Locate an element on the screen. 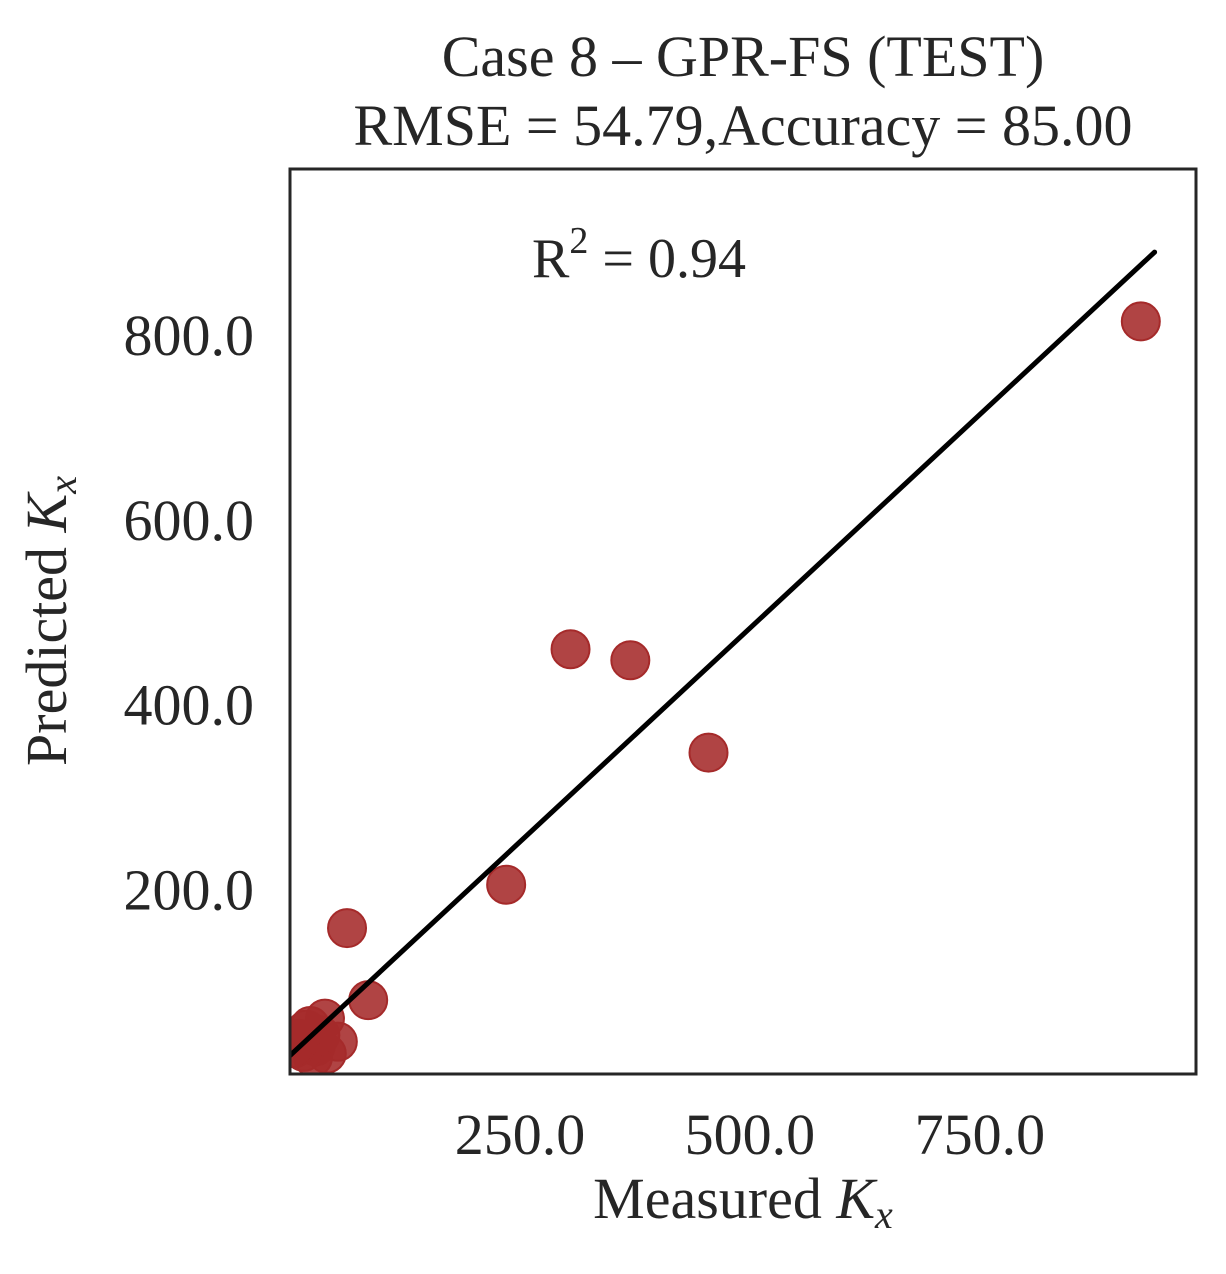 This screenshot has width=1226, height=1274. x-tick-label: 750.0 is located at coordinates (980, 1134).